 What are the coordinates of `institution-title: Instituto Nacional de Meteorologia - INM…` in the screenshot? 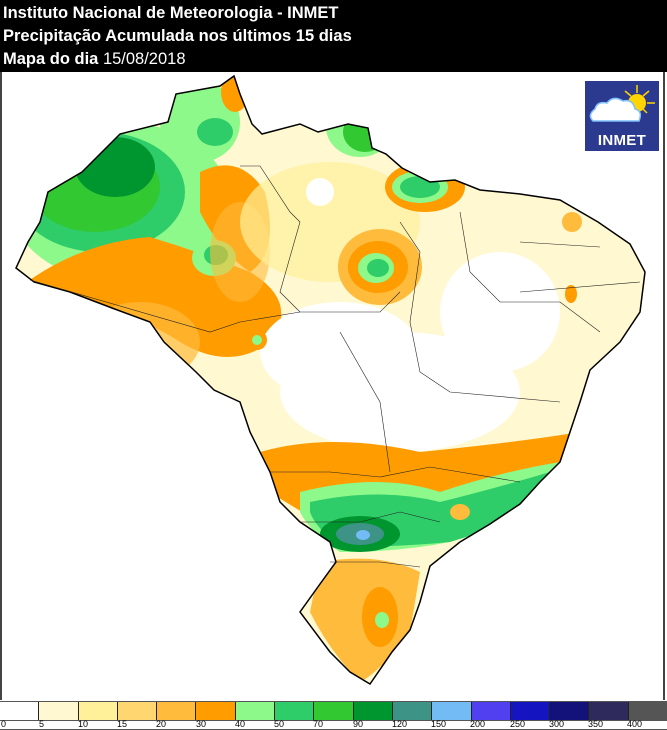 It's located at (171, 13).